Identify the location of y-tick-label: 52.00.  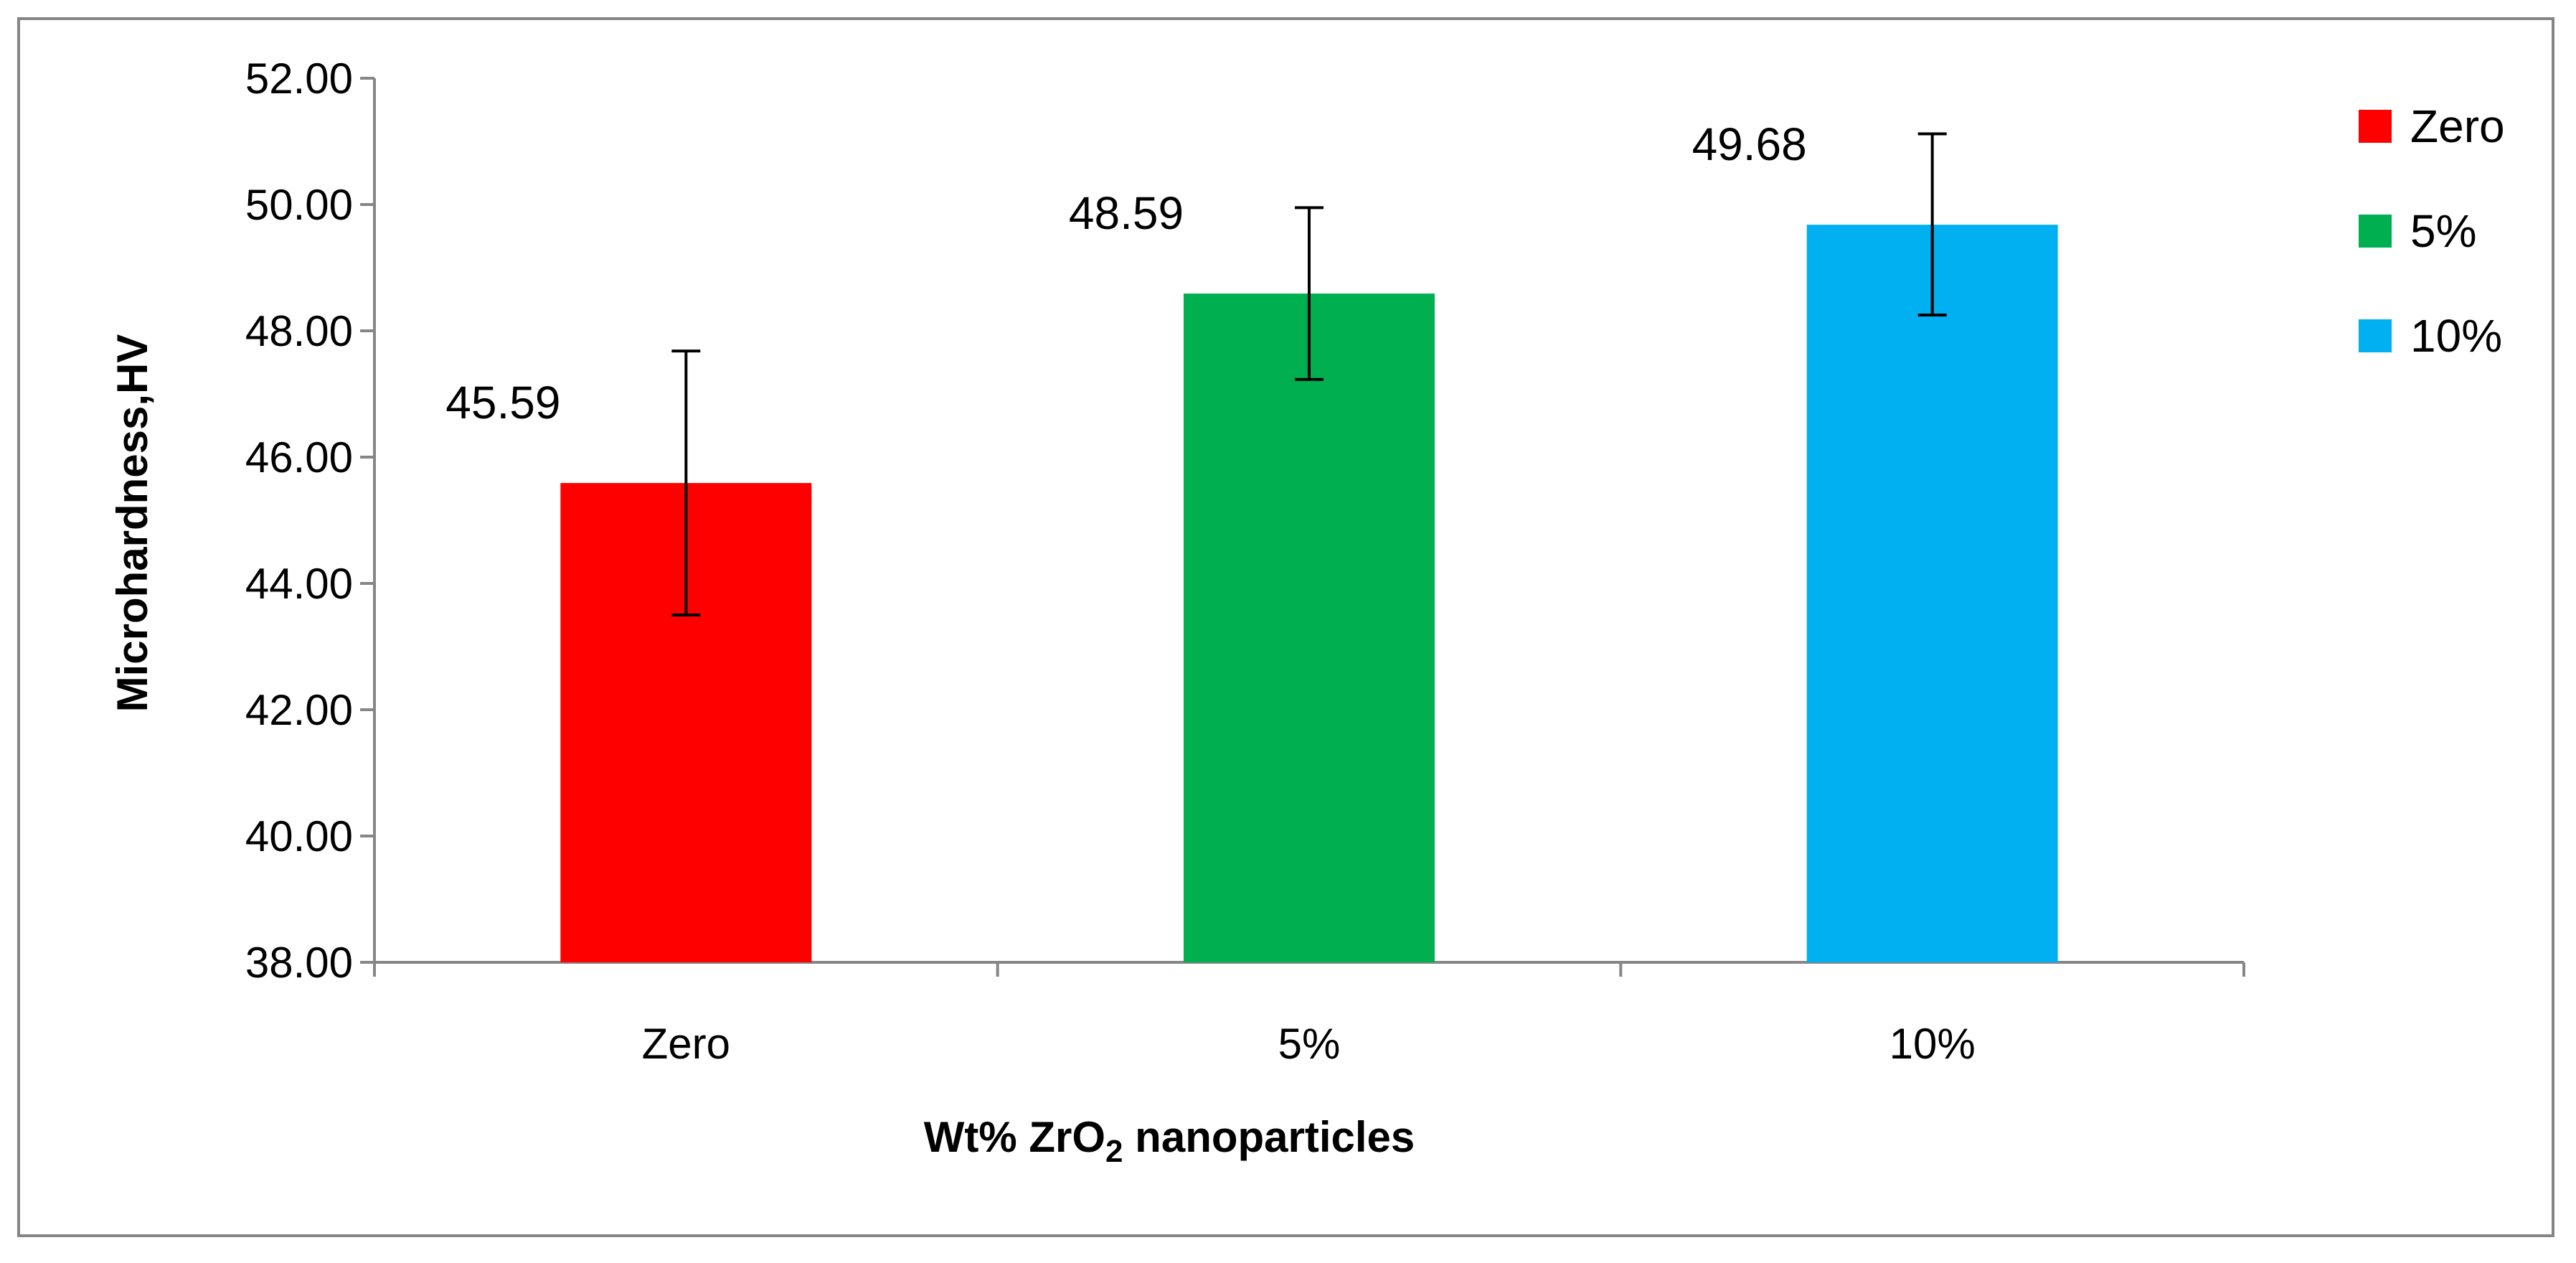
(299, 79).